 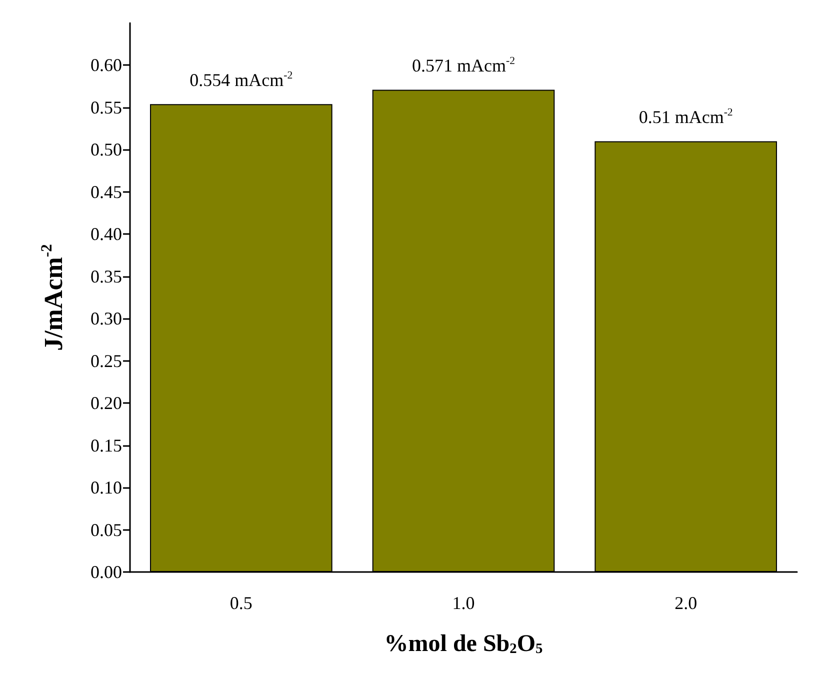 I want to click on x-axis-title: %mol de Sb2O5, so click(x=463, y=644).